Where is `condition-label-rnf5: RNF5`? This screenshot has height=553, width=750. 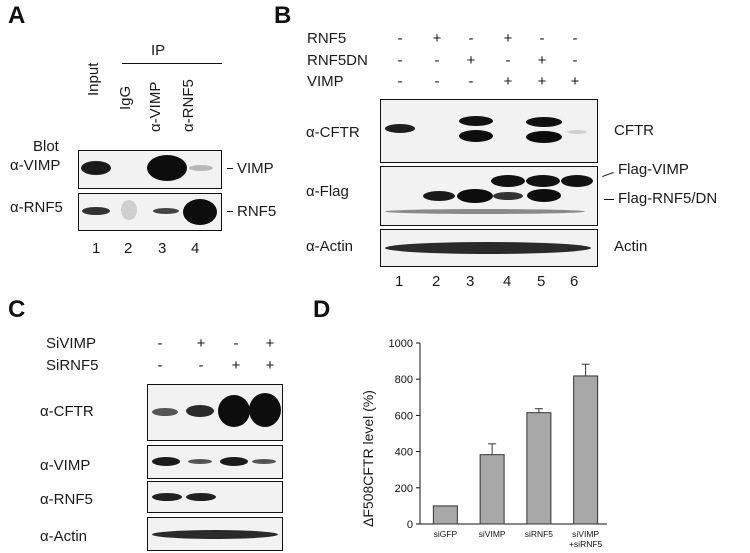
condition-label-rnf5: RNF5 is located at coordinates (327, 38).